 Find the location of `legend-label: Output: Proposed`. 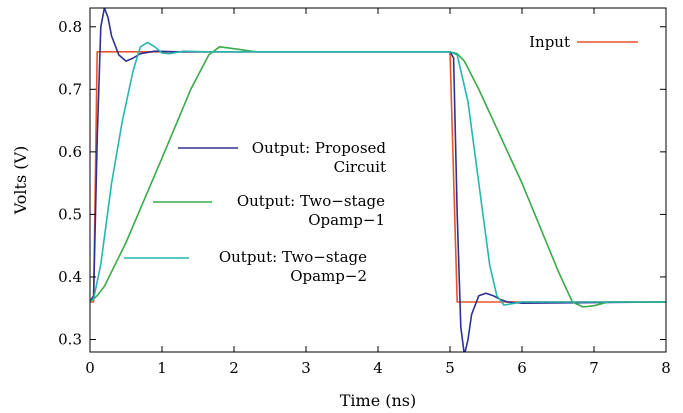

legend-label: Output: Proposed is located at coordinates (319, 148).